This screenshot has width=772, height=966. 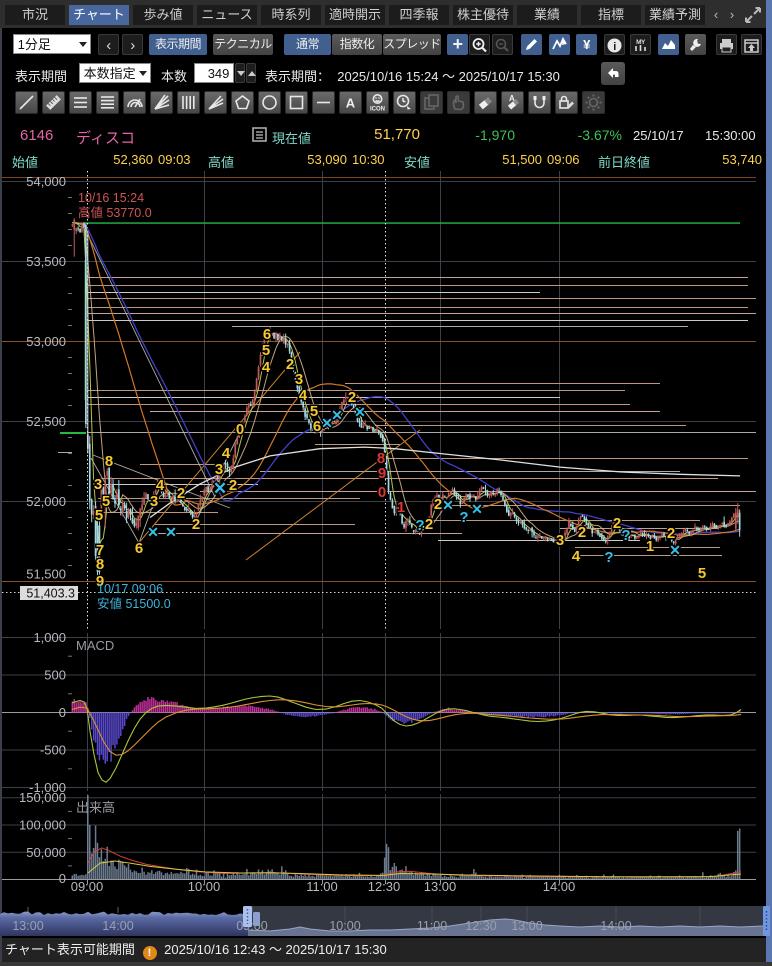 I want to click on svg-text: 1,000, so click(x=49, y=637).